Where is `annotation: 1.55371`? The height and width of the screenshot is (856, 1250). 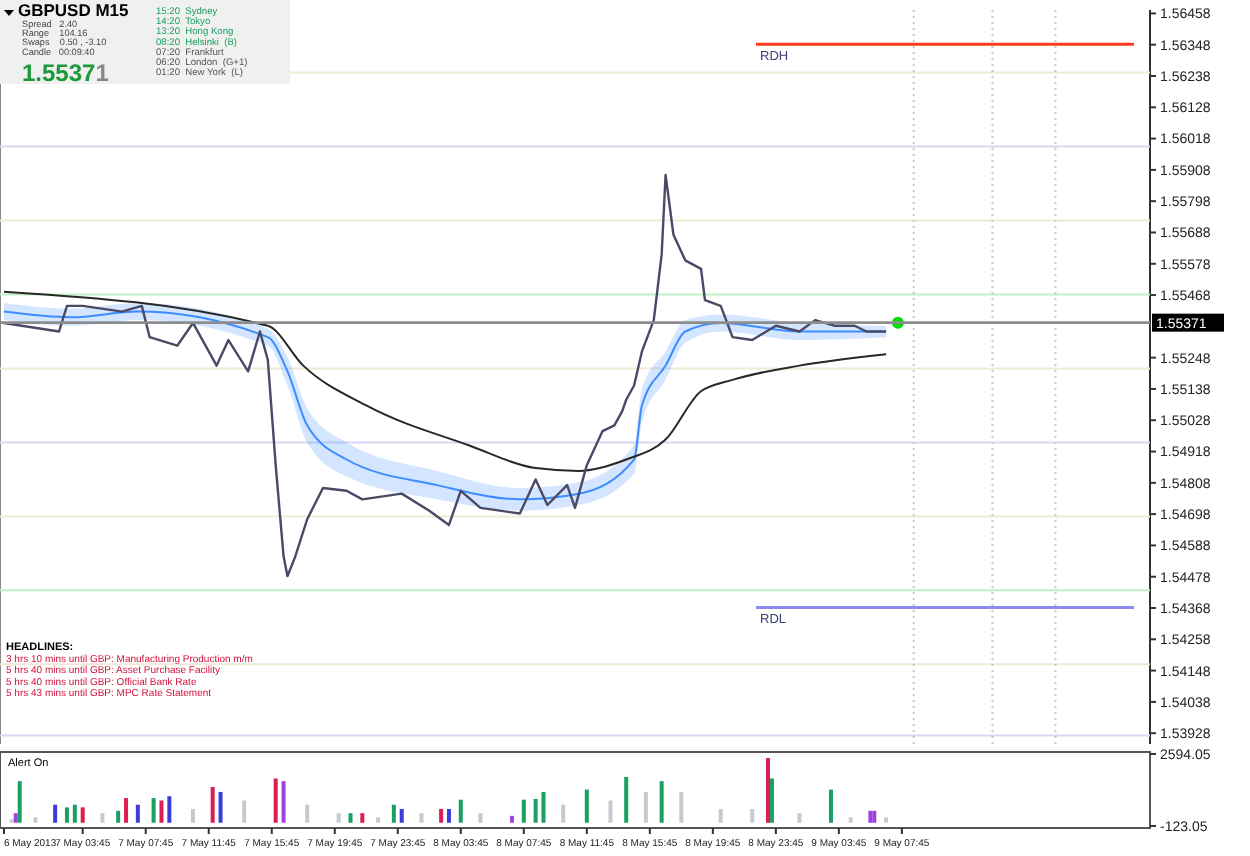 annotation: 1.55371 is located at coordinates (66, 73).